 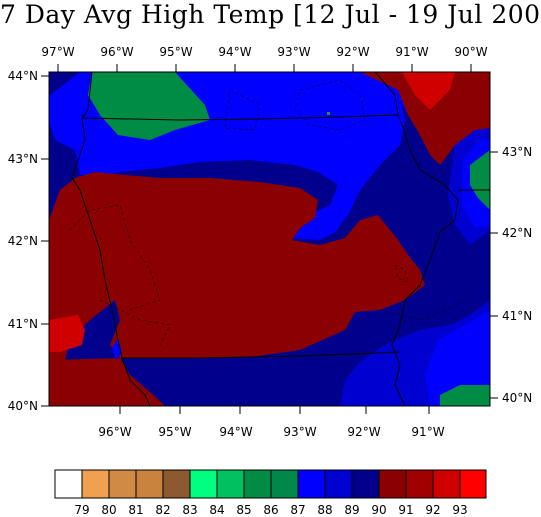 What do you see at coordinates (264, 52) in the screenshot?
I see `top-lon-labels: 97°W 96°W 95°W 94°W 93°W 92°W 91°W 90°W` at bounding box center [264, 52].